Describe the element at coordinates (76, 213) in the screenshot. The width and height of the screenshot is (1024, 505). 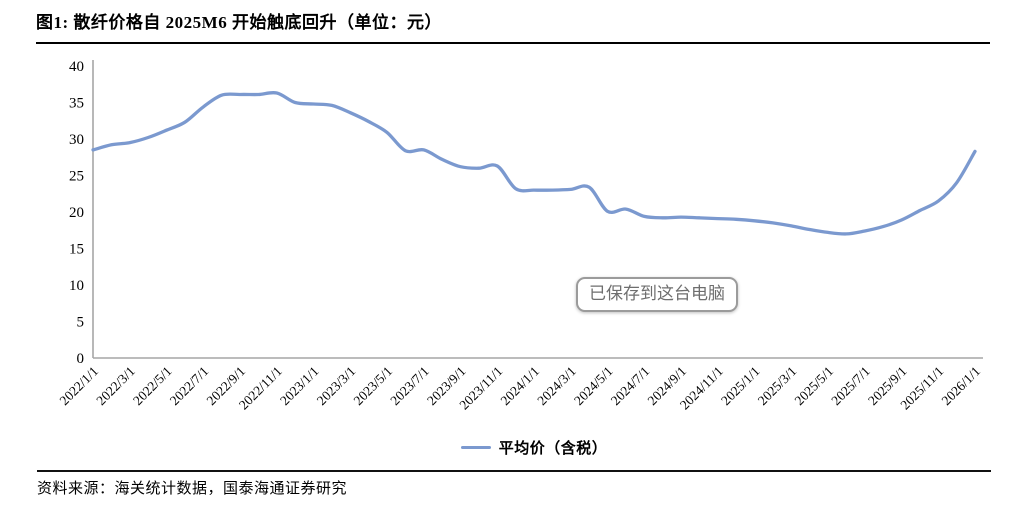
I see `y-tick-label: 20` at that location.